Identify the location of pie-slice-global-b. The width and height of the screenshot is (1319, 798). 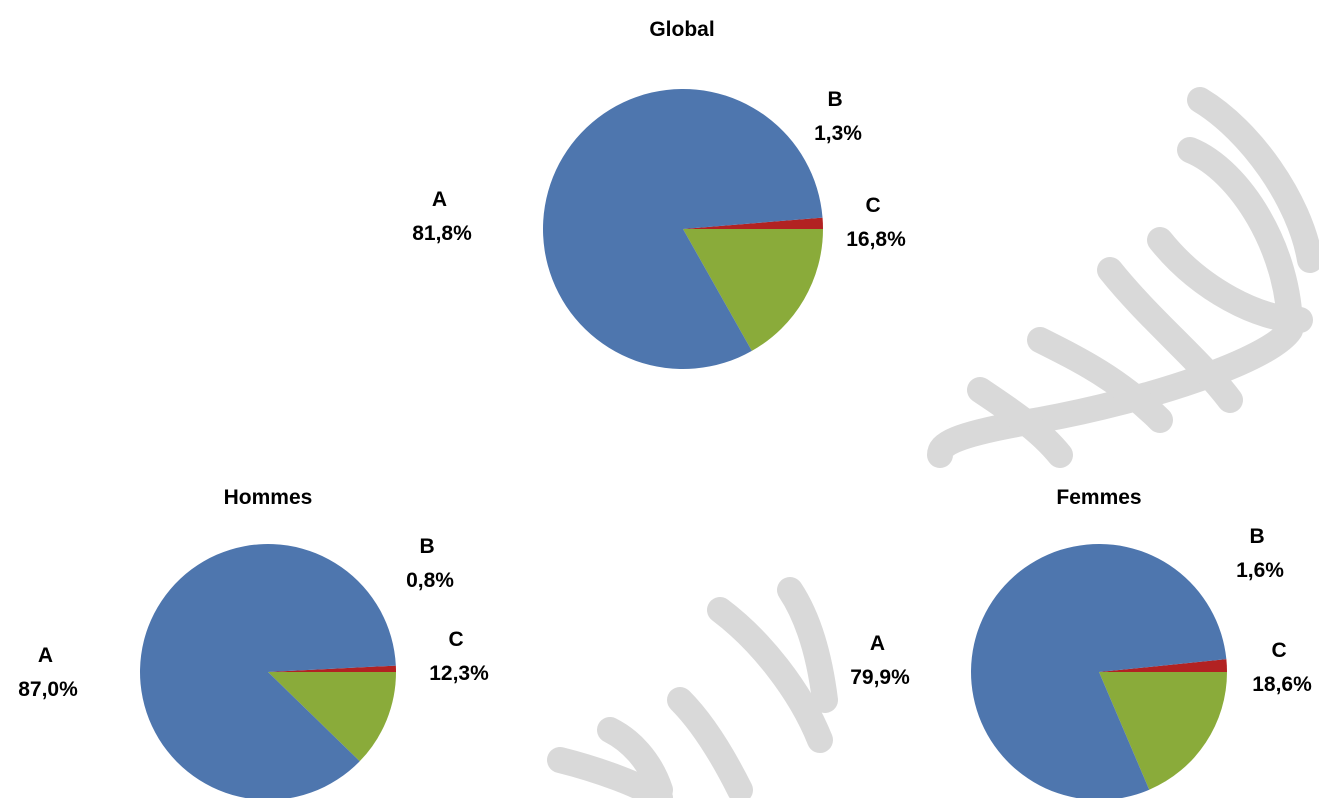
(753, 223).